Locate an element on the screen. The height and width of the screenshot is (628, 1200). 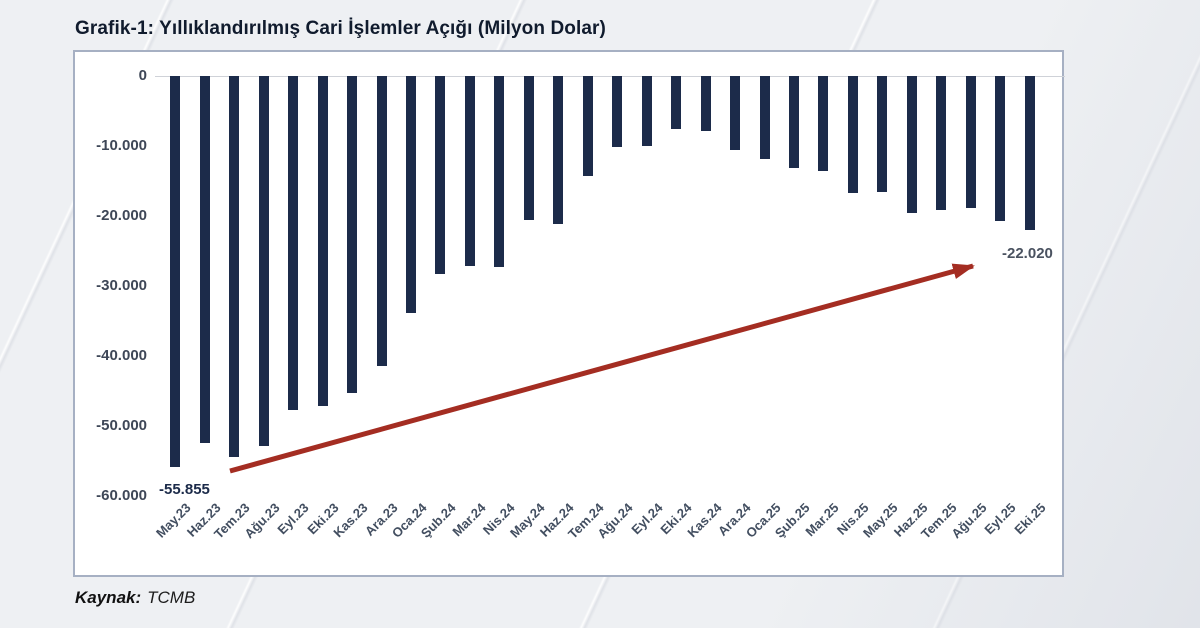
y-axis-tick-label: -30.000 is located at coordinates (121, 285).